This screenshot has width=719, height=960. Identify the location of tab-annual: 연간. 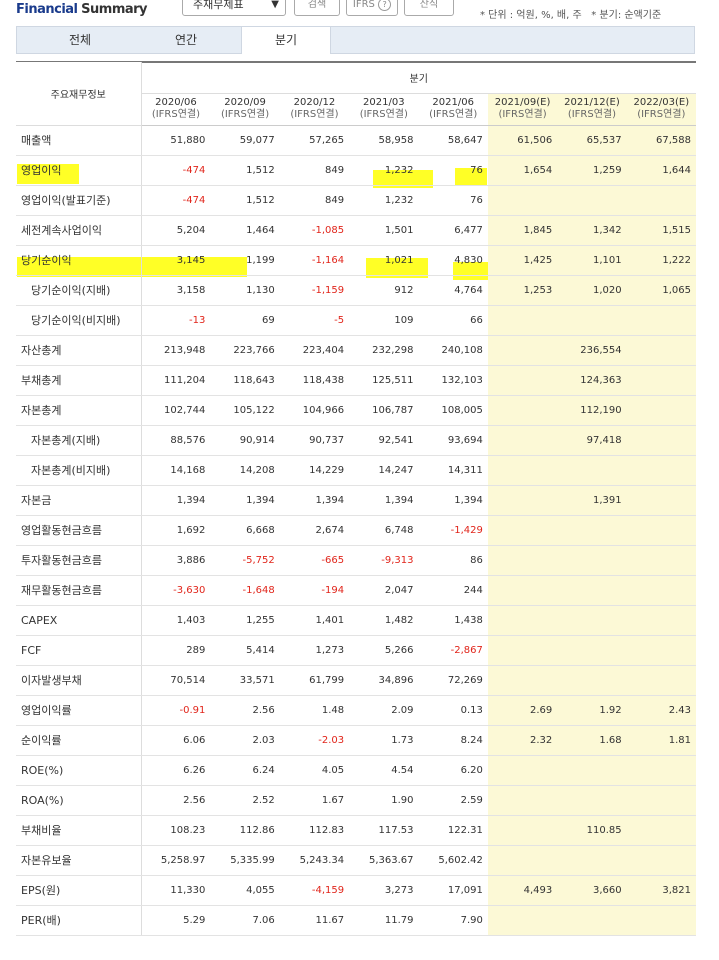
(186, 40).